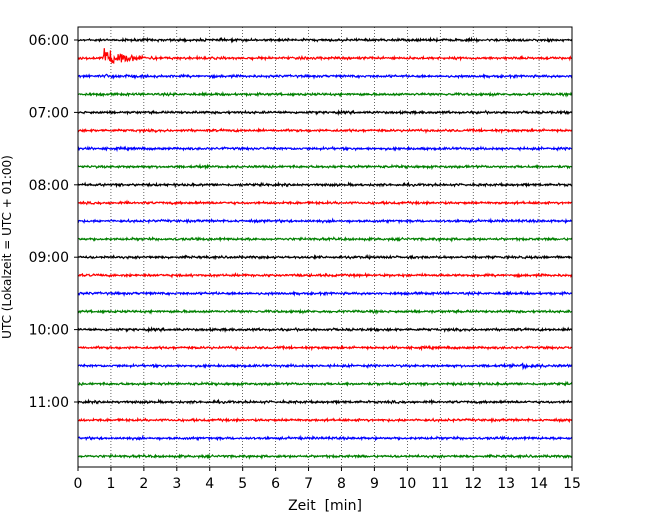 Image resolution: width=650 pixels, height=520 pixels. What do you see at coordinates (78, 484) in the screenshot?
I see `x-tick-label: 0` at bounding box center [78, 484].